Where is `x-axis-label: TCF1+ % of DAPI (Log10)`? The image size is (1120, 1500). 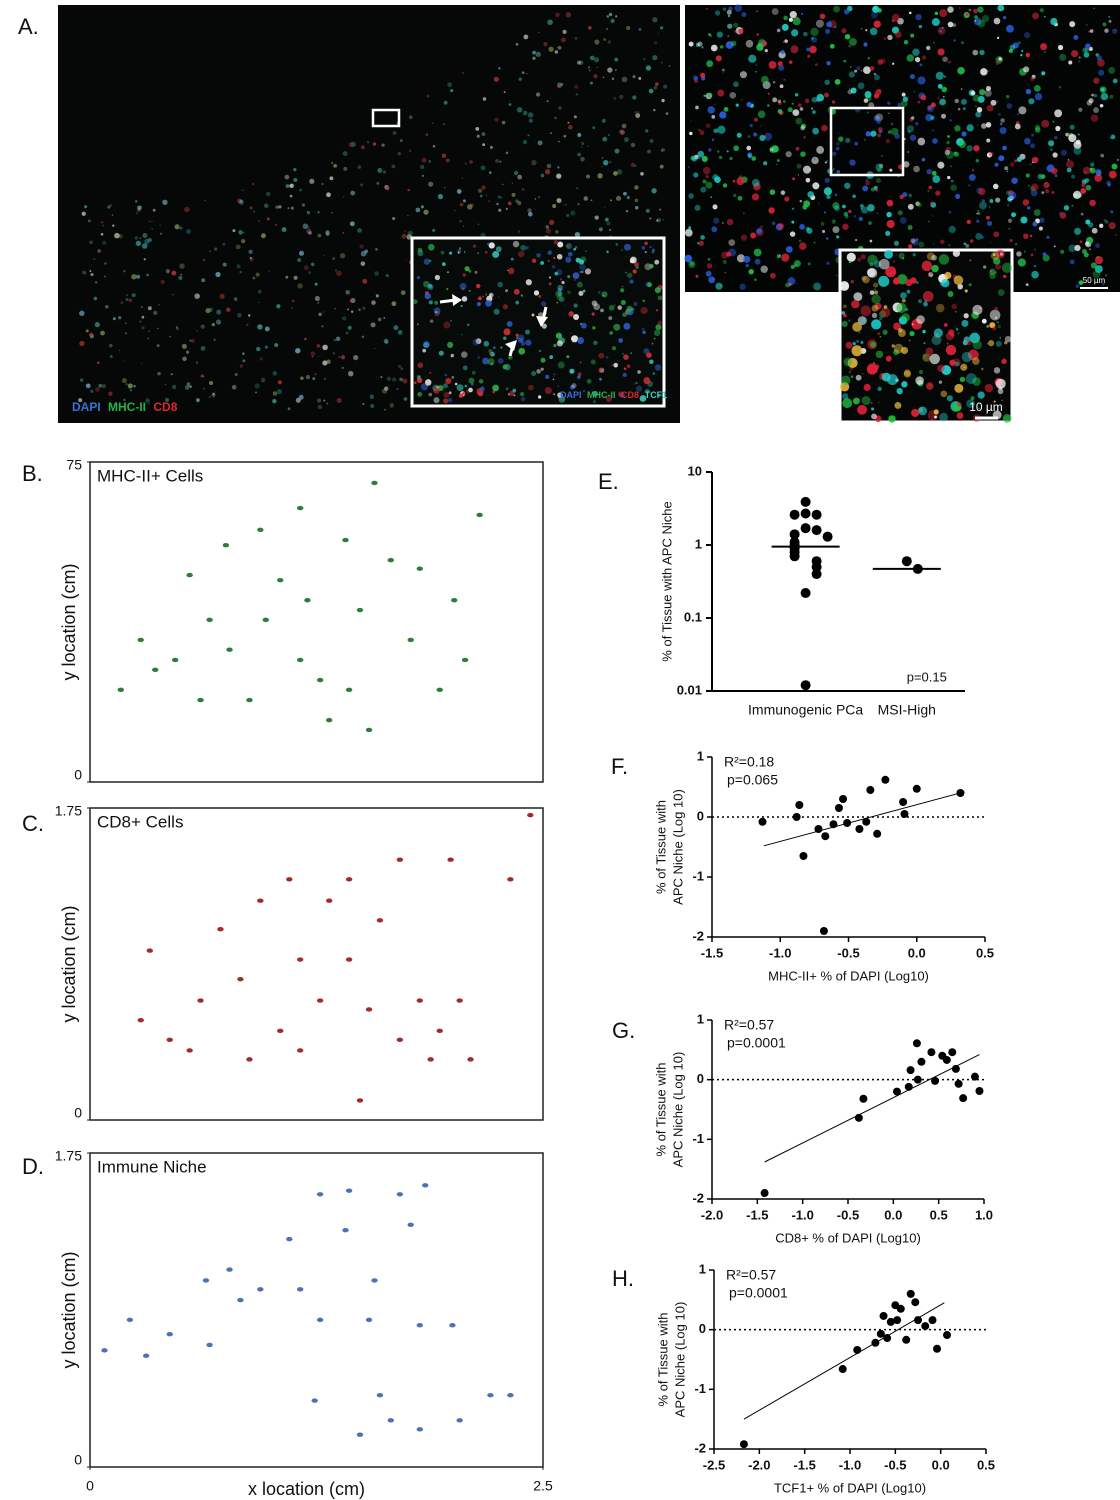 x-axis-label: TCF1+ % of DAPI (Log10) is located at coordinates (850, 1487).